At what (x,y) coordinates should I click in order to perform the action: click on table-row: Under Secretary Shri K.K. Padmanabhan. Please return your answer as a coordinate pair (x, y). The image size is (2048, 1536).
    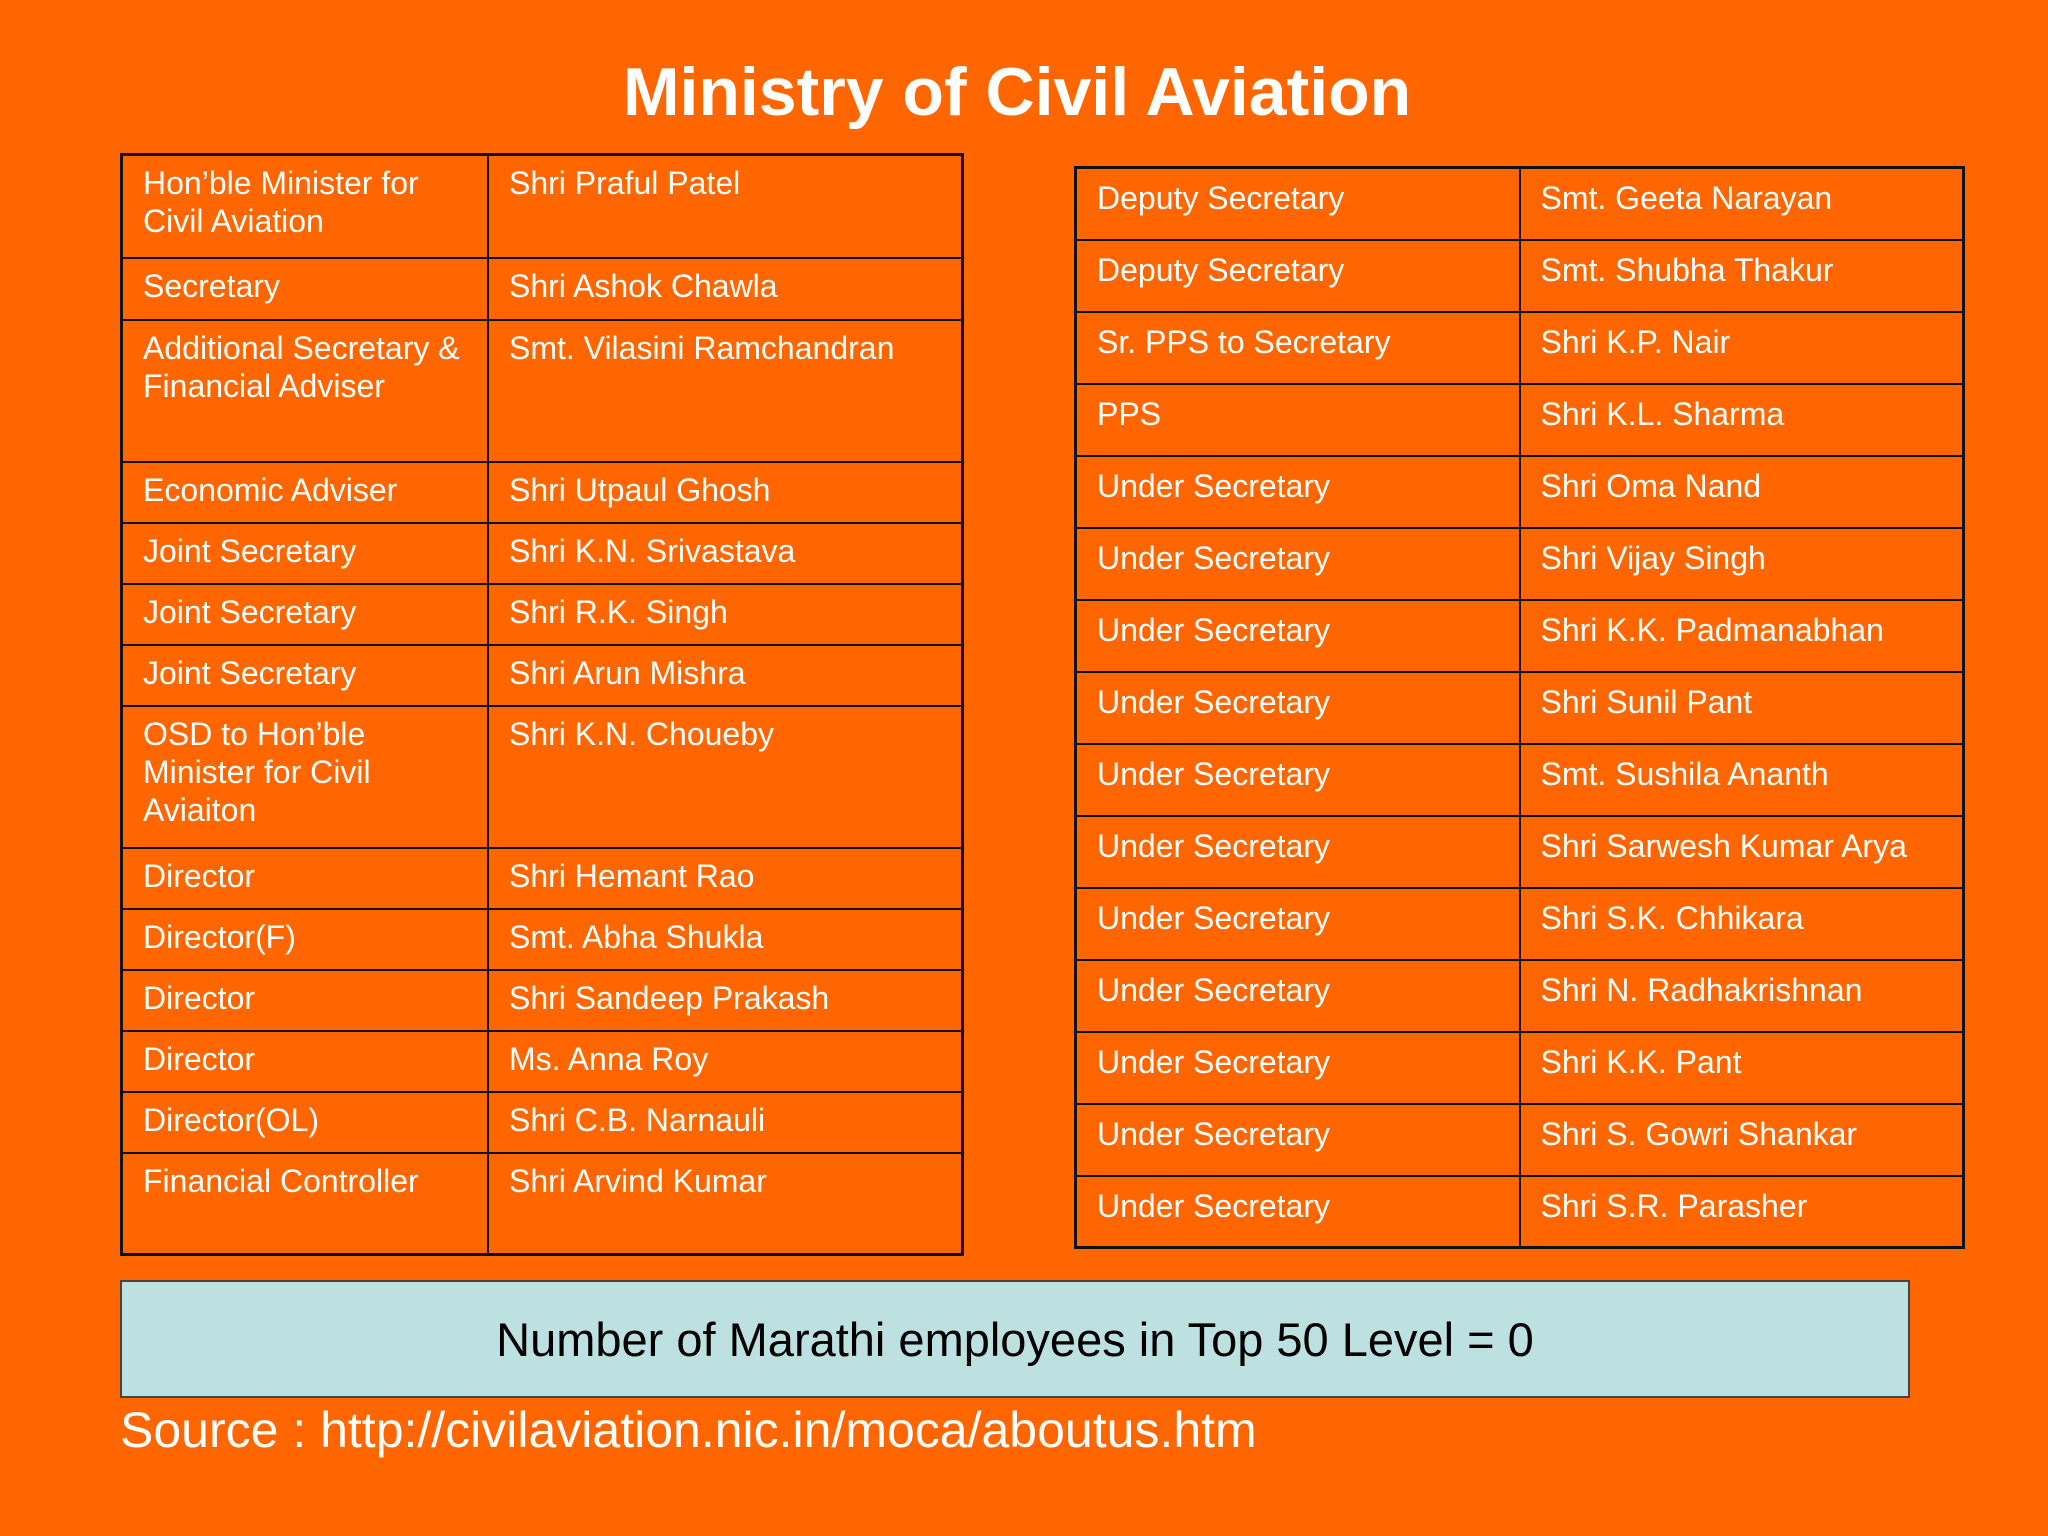
    Looking at the image, I should click on (1519, 635).